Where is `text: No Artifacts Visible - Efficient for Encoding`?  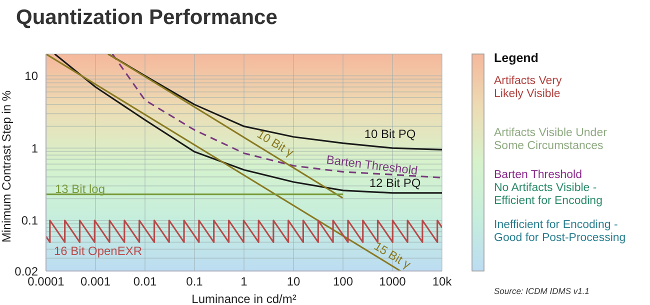 text: No Artifacts Visible - Efficient for Encoding is located at coordinates (548, 194).